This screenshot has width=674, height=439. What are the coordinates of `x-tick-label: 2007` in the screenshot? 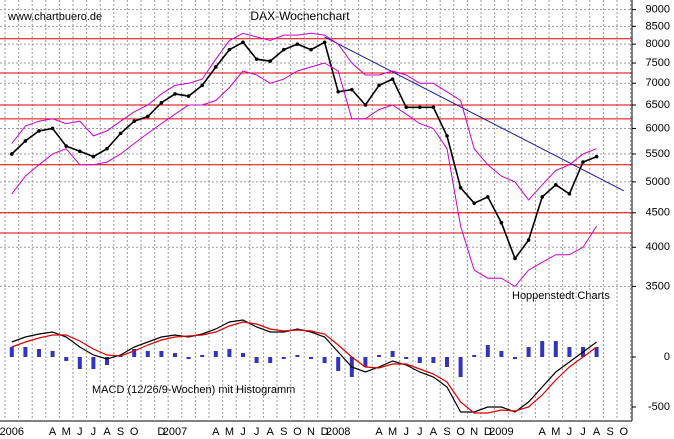 It's located at (175, 432).